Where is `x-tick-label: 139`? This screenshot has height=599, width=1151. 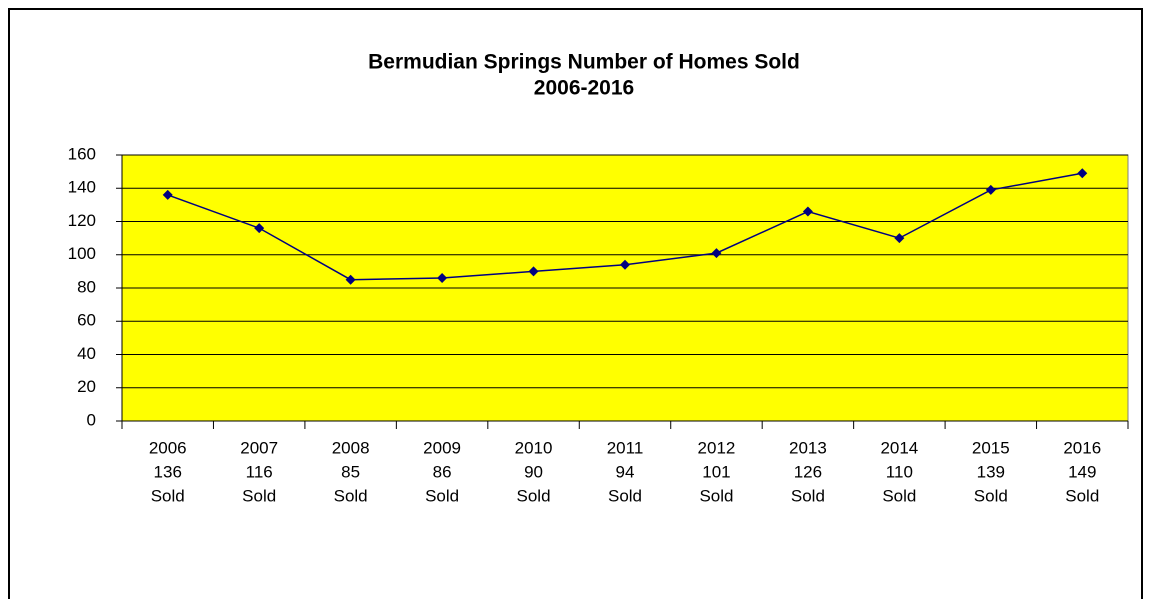 x-tick-label: 139 is located at coordinates (991, 471).